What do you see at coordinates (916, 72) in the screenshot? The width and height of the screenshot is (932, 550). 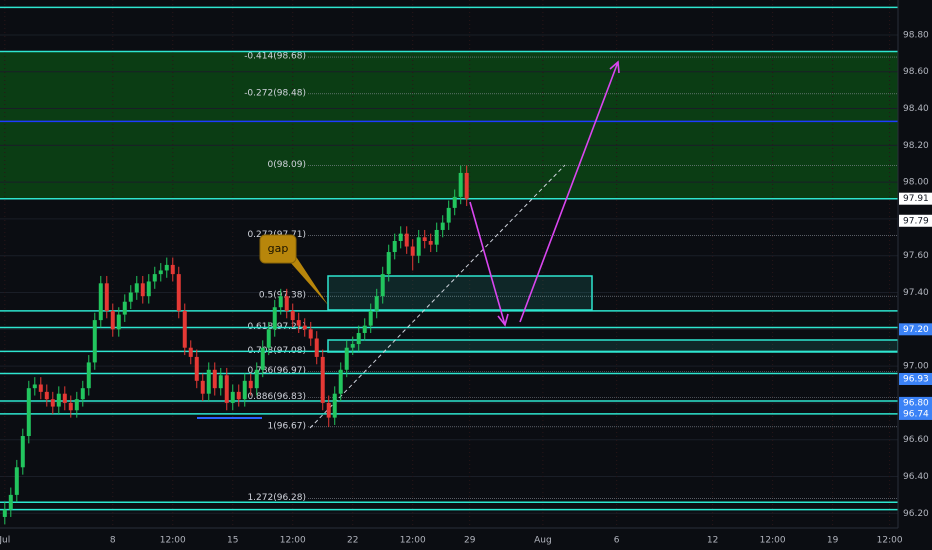 I see `y-tick-label: 98.60` at bounding box center [916, 72].